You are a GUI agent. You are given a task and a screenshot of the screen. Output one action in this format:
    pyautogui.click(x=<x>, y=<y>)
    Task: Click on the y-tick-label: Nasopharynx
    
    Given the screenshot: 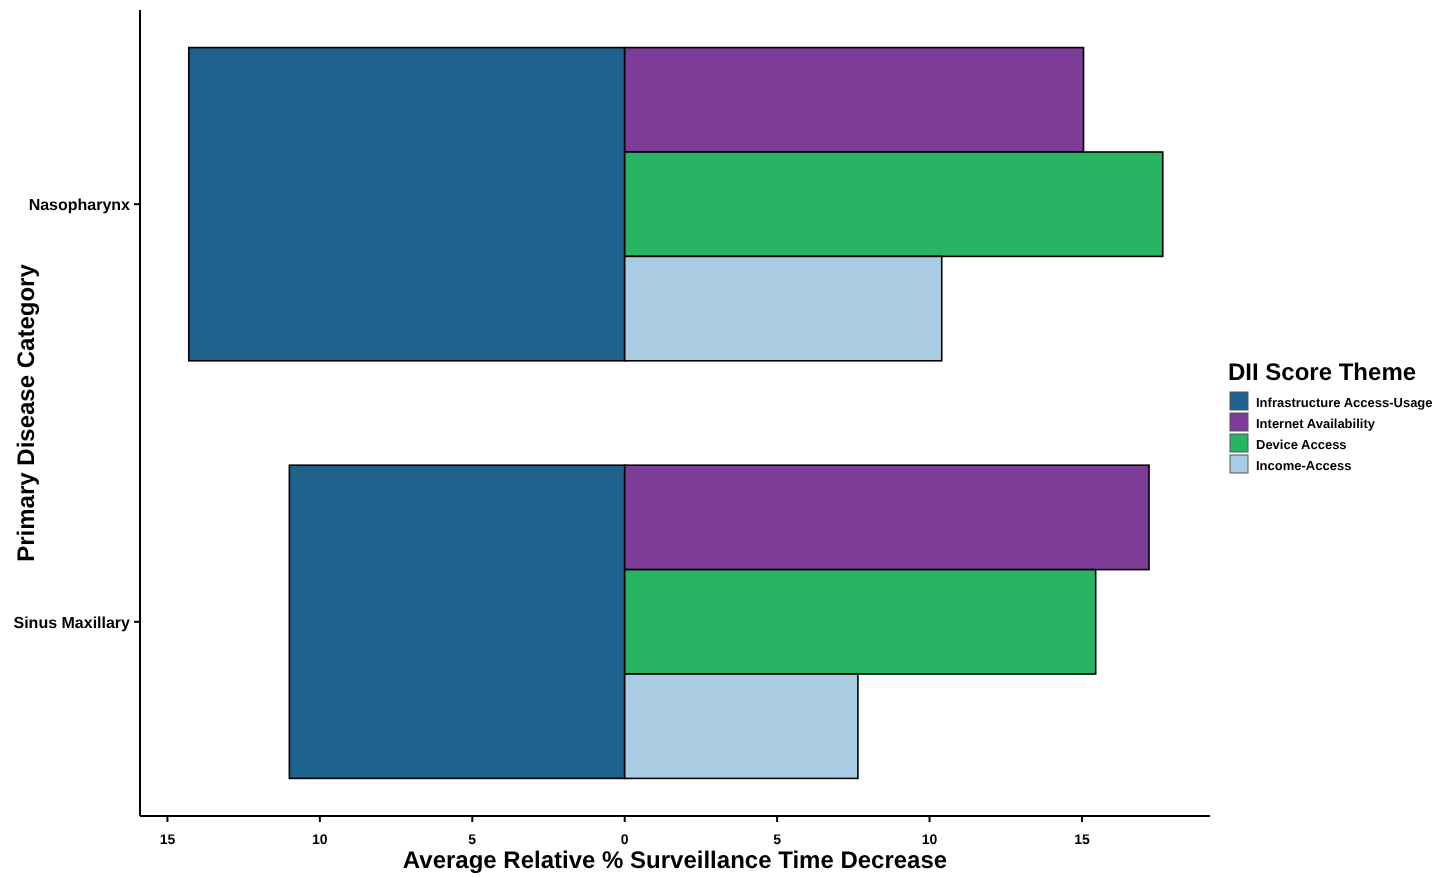 What is the action you would take?
    pyautogui.click(x=80, y=205)
    